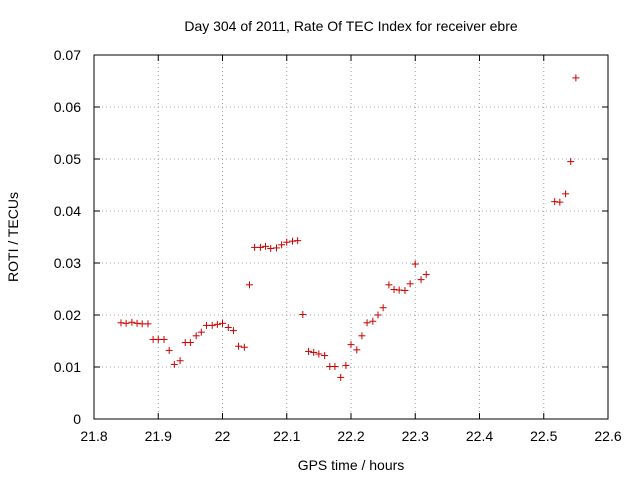 Image resolution: width=640 pixels, height=480 pixels. Describe the element at coordinates (67, 107) in the screenshot. I see `y-tick-label: 0.06` at that location.